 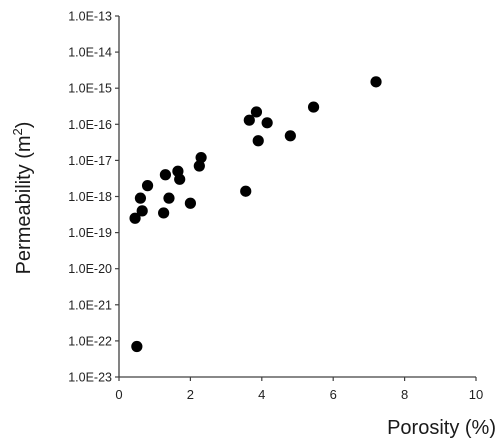 I want to click on y-tick-label: 1.0E-18, so click(x=90, y=197).